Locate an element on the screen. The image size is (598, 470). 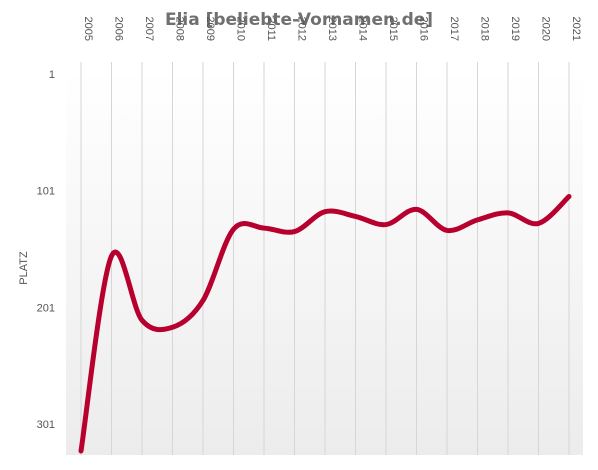
y-tick-label: 101 is located at coordinates (46, 192).